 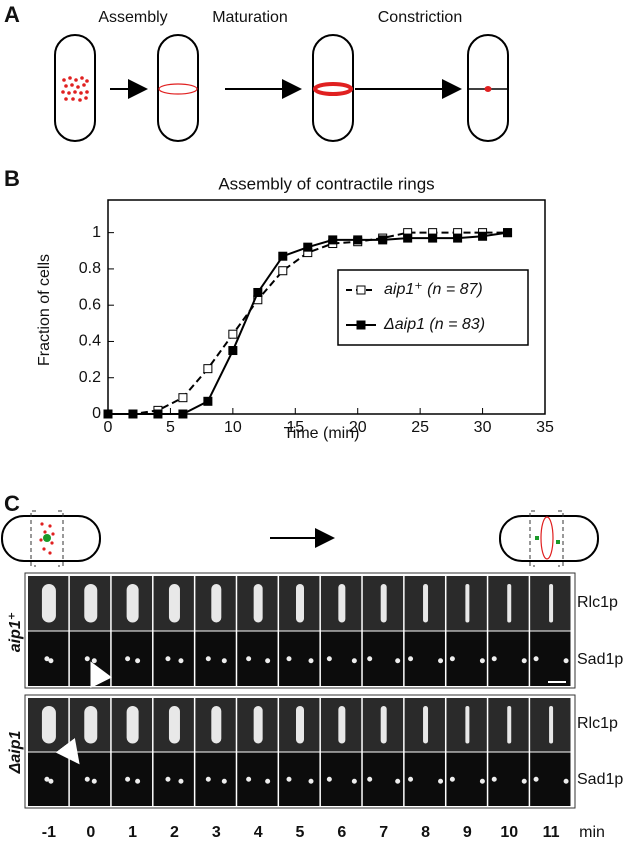 I want to click on strain-label: Δaip1, so click(x=15, y=753).